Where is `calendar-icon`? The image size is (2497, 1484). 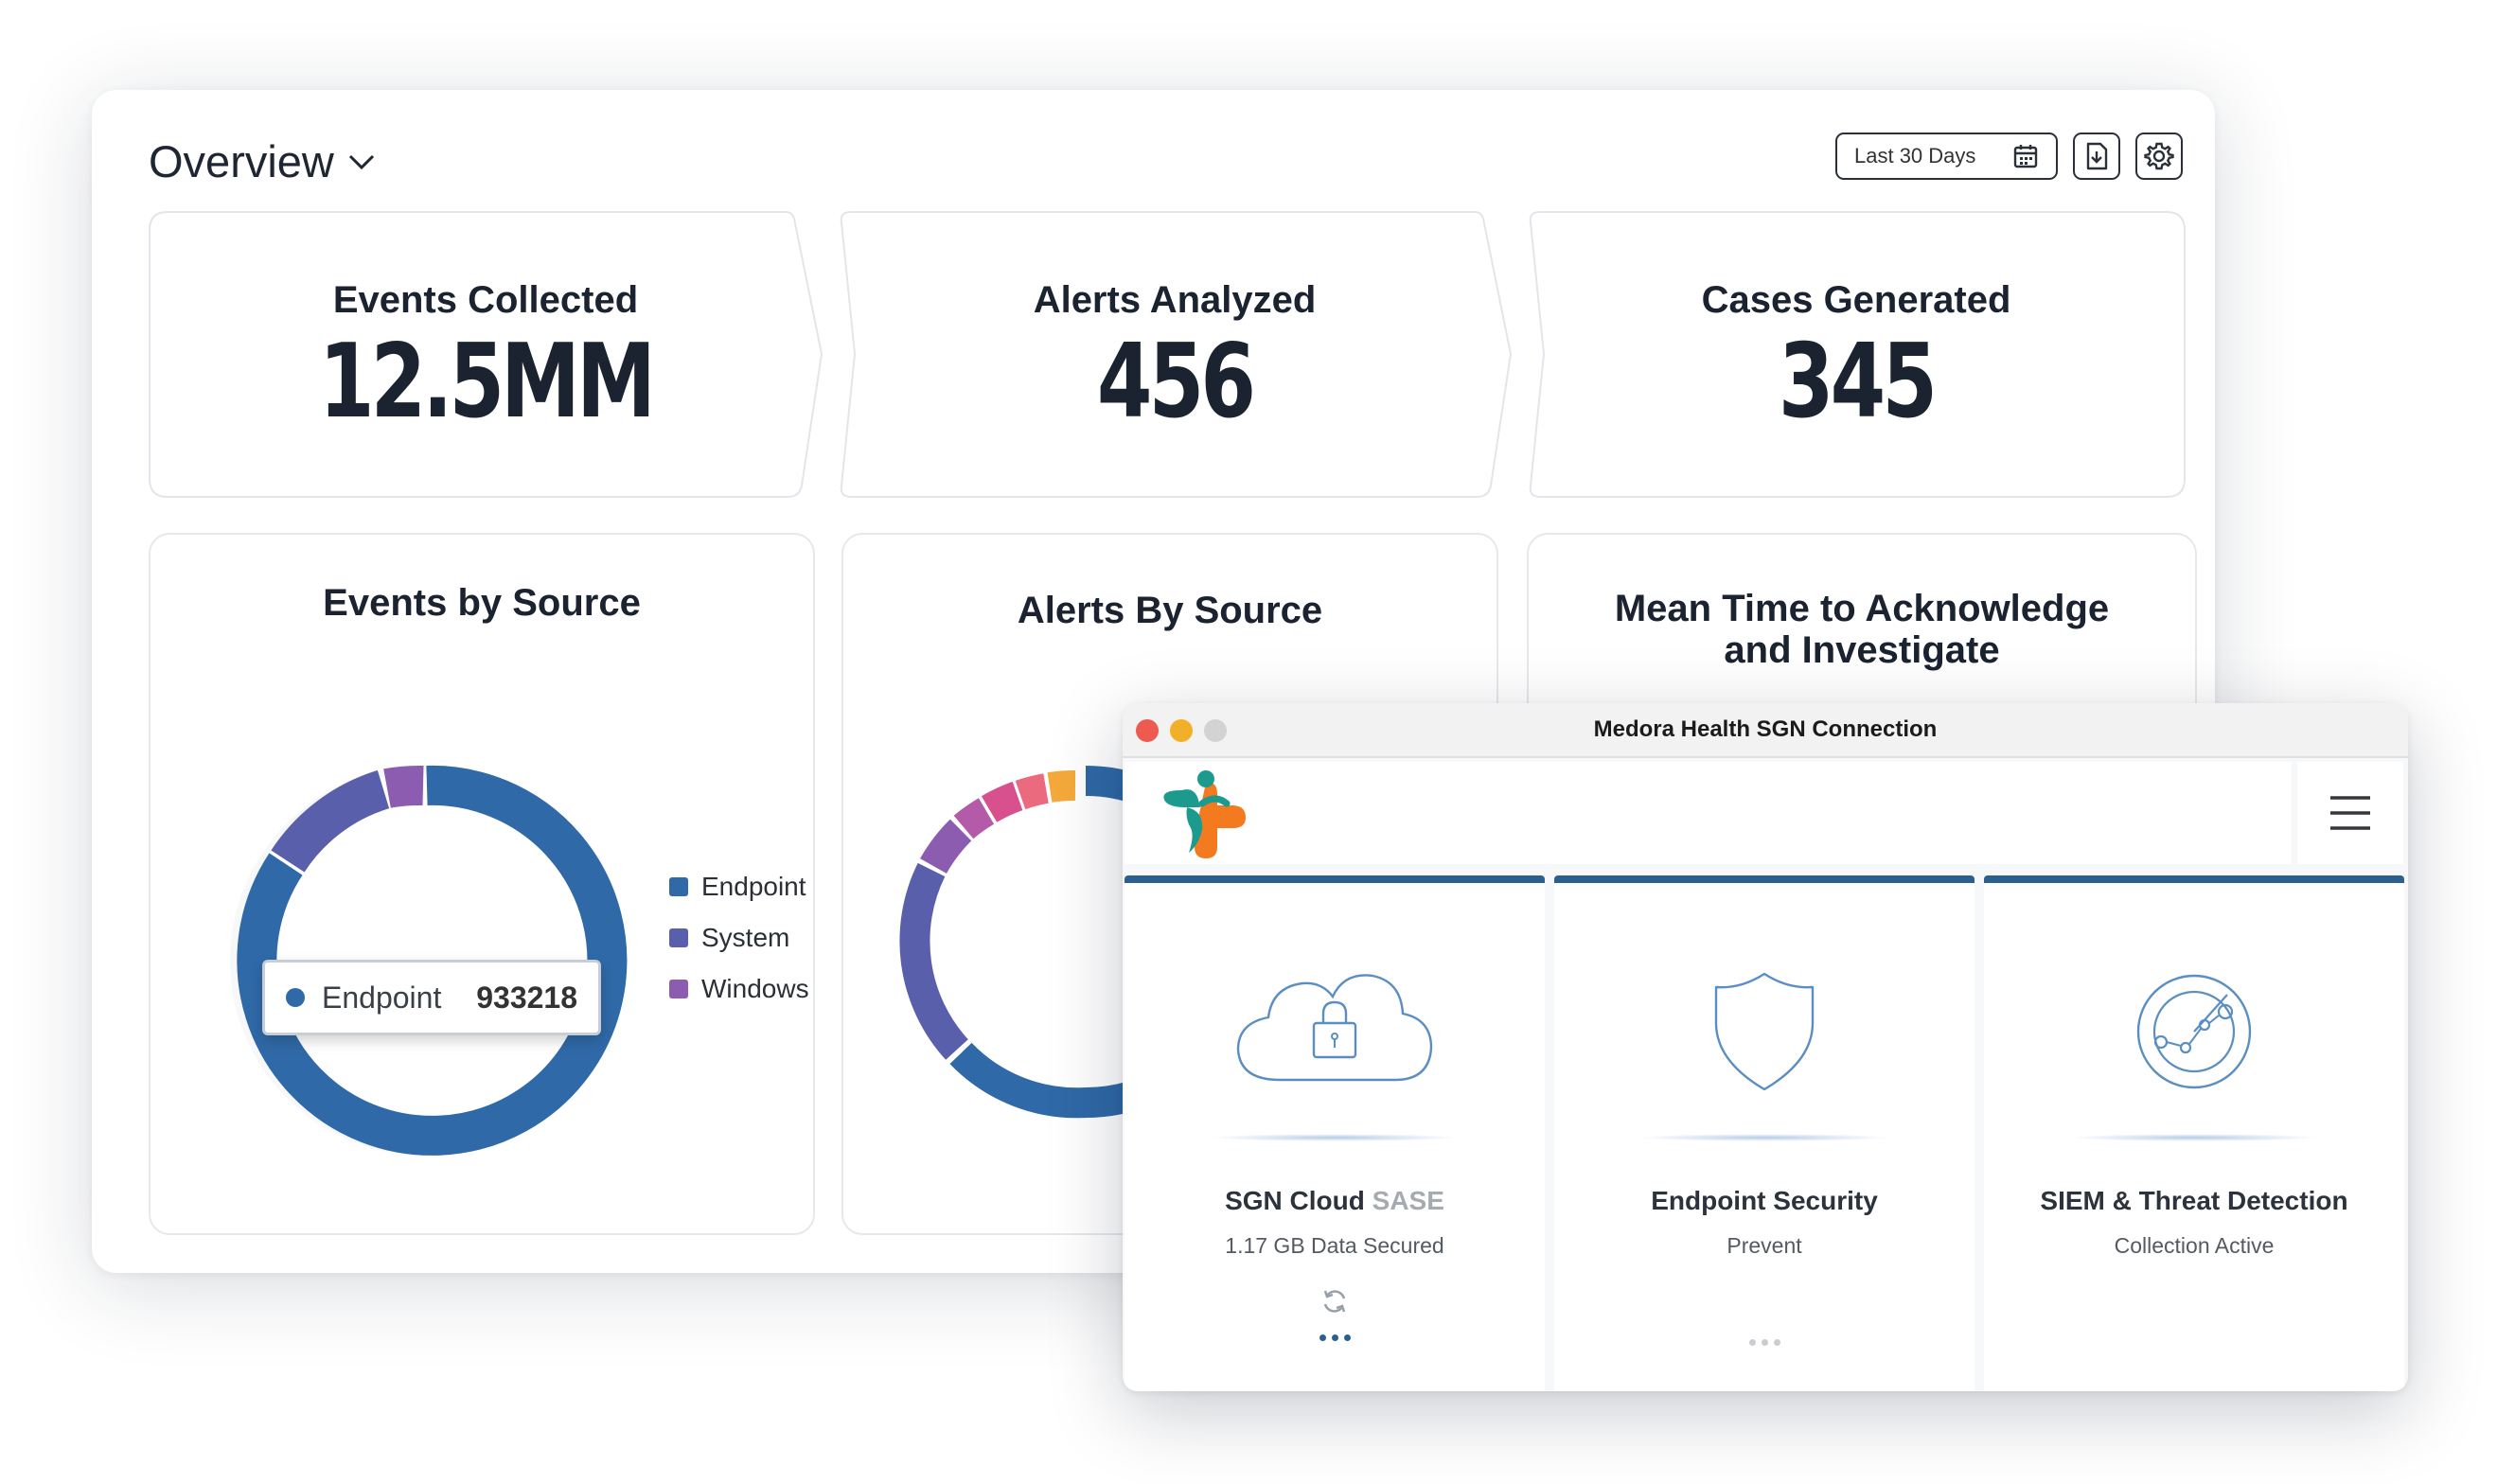 calendar-icon is located at coordinates (2025, 156).